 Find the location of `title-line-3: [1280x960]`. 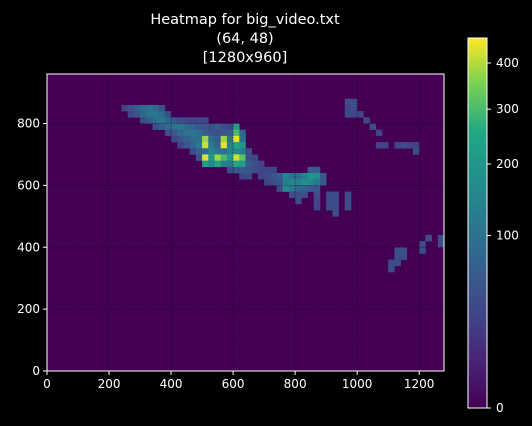

title-line-3: [1280x960] is located at coordinates (245, 58).